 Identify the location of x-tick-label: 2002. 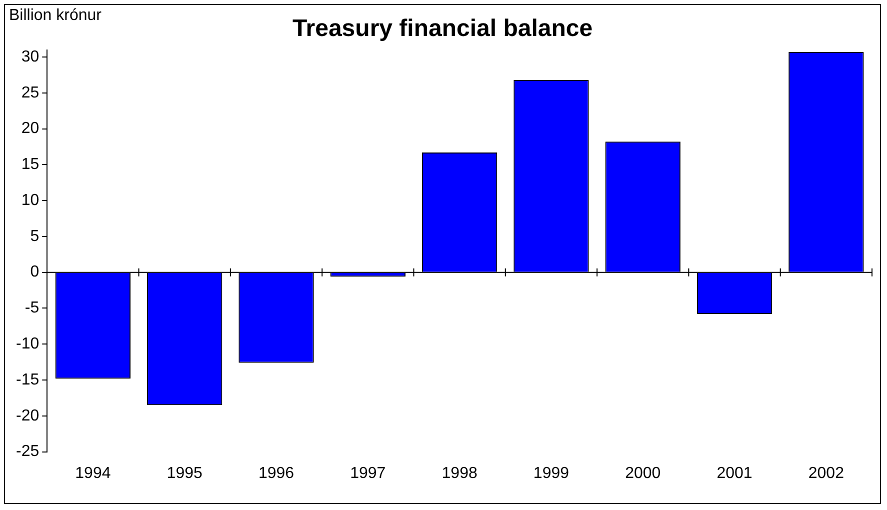
(826, 473).